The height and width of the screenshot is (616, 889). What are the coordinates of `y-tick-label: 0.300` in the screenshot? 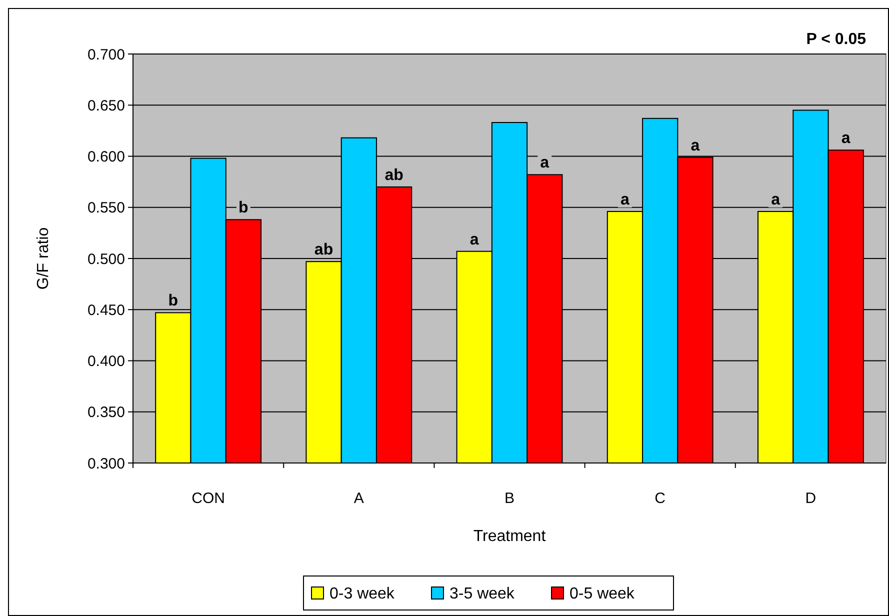 It's located at (106, 463).